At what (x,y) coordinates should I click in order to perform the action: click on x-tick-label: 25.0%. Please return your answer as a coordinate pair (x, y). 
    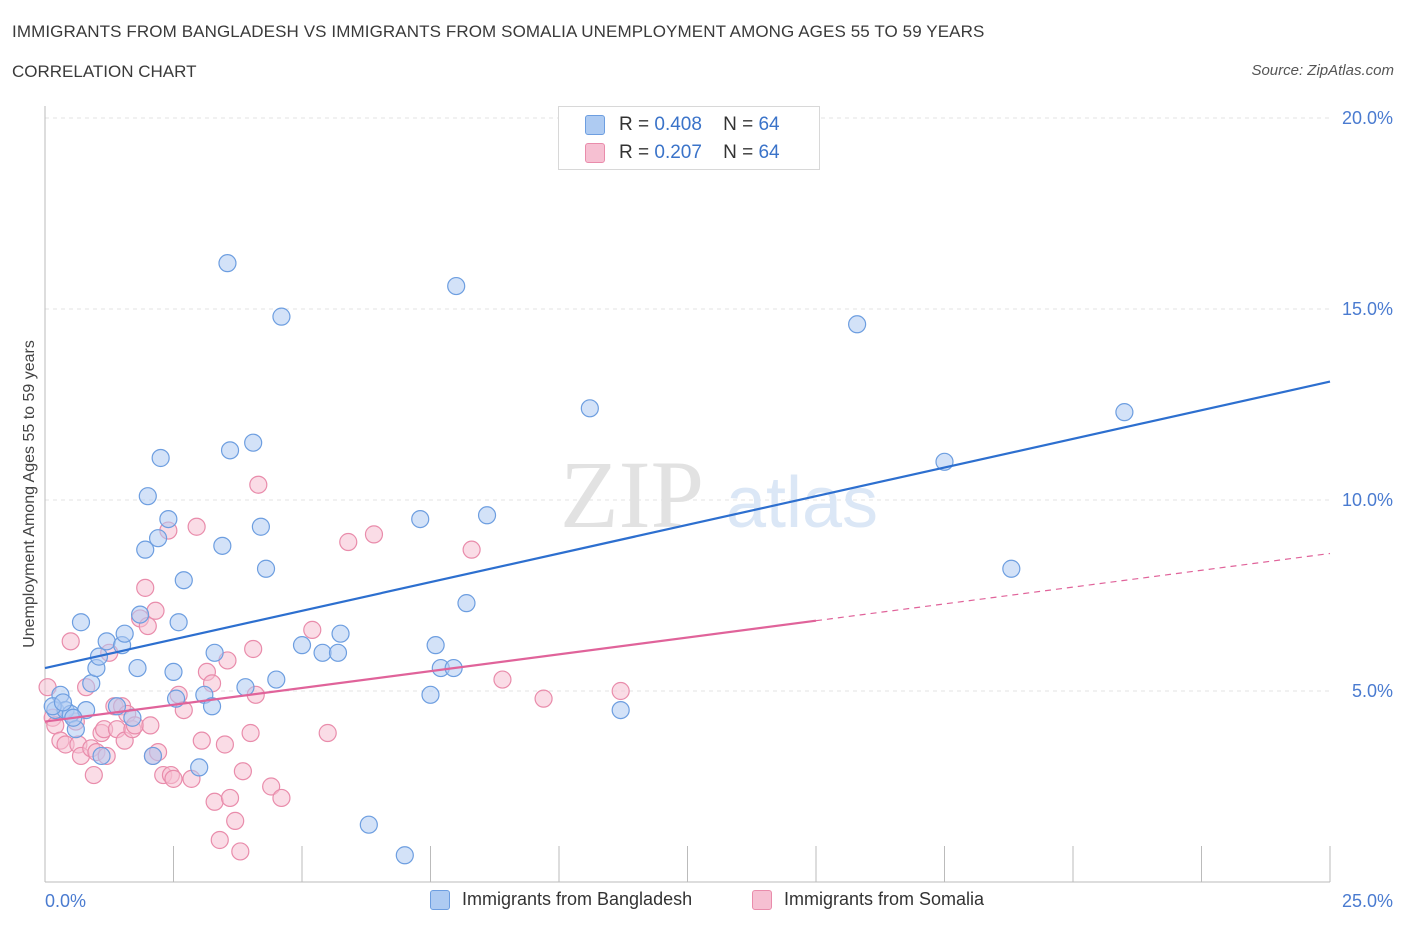
    Looking at the image, I should click on (1367, 901).